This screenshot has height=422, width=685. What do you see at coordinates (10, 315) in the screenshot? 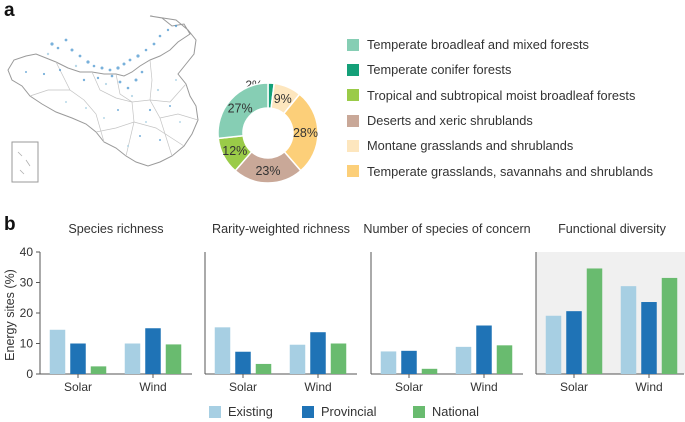
I see `y-axis-label: Energy sites (%)` at bounding box center [10, 315].